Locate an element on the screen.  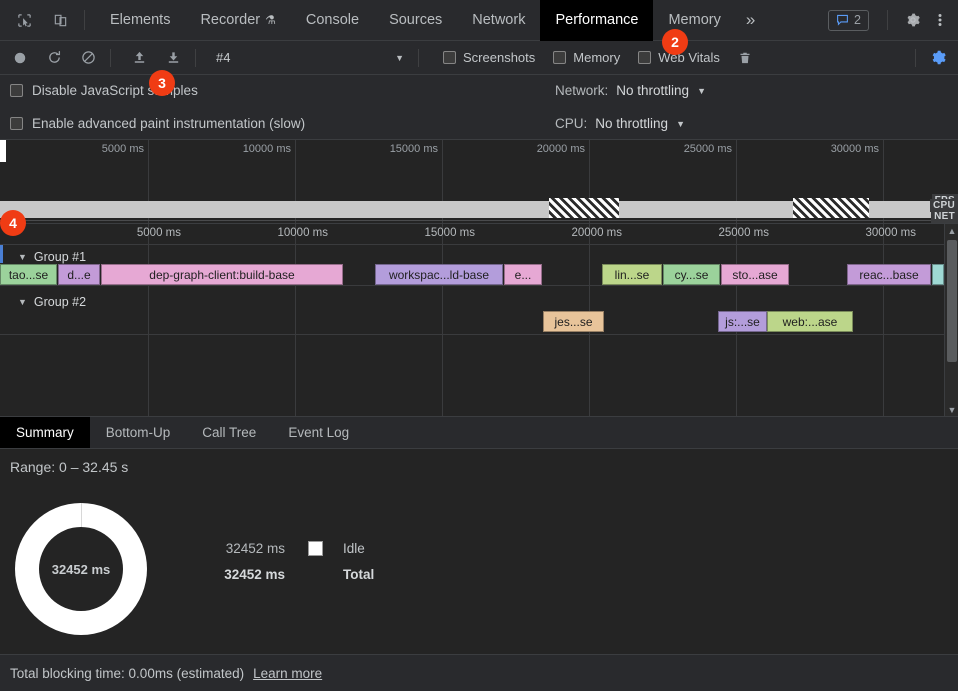
settings-gear-icon is located at coordinates (913, 20).